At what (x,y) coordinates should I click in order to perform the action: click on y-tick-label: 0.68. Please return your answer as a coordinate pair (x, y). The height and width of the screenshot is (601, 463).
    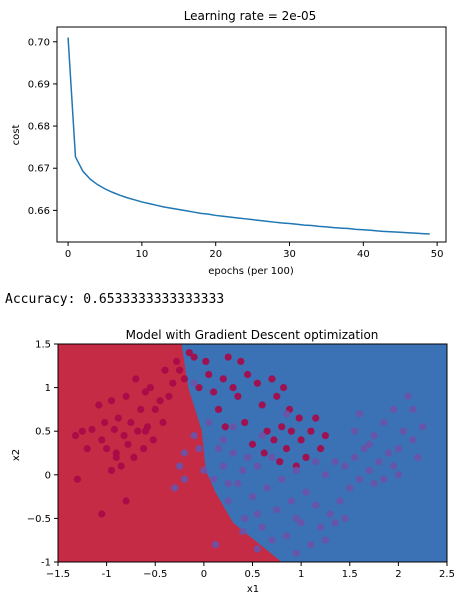
    Looking at the image, I should click on (39, 127).